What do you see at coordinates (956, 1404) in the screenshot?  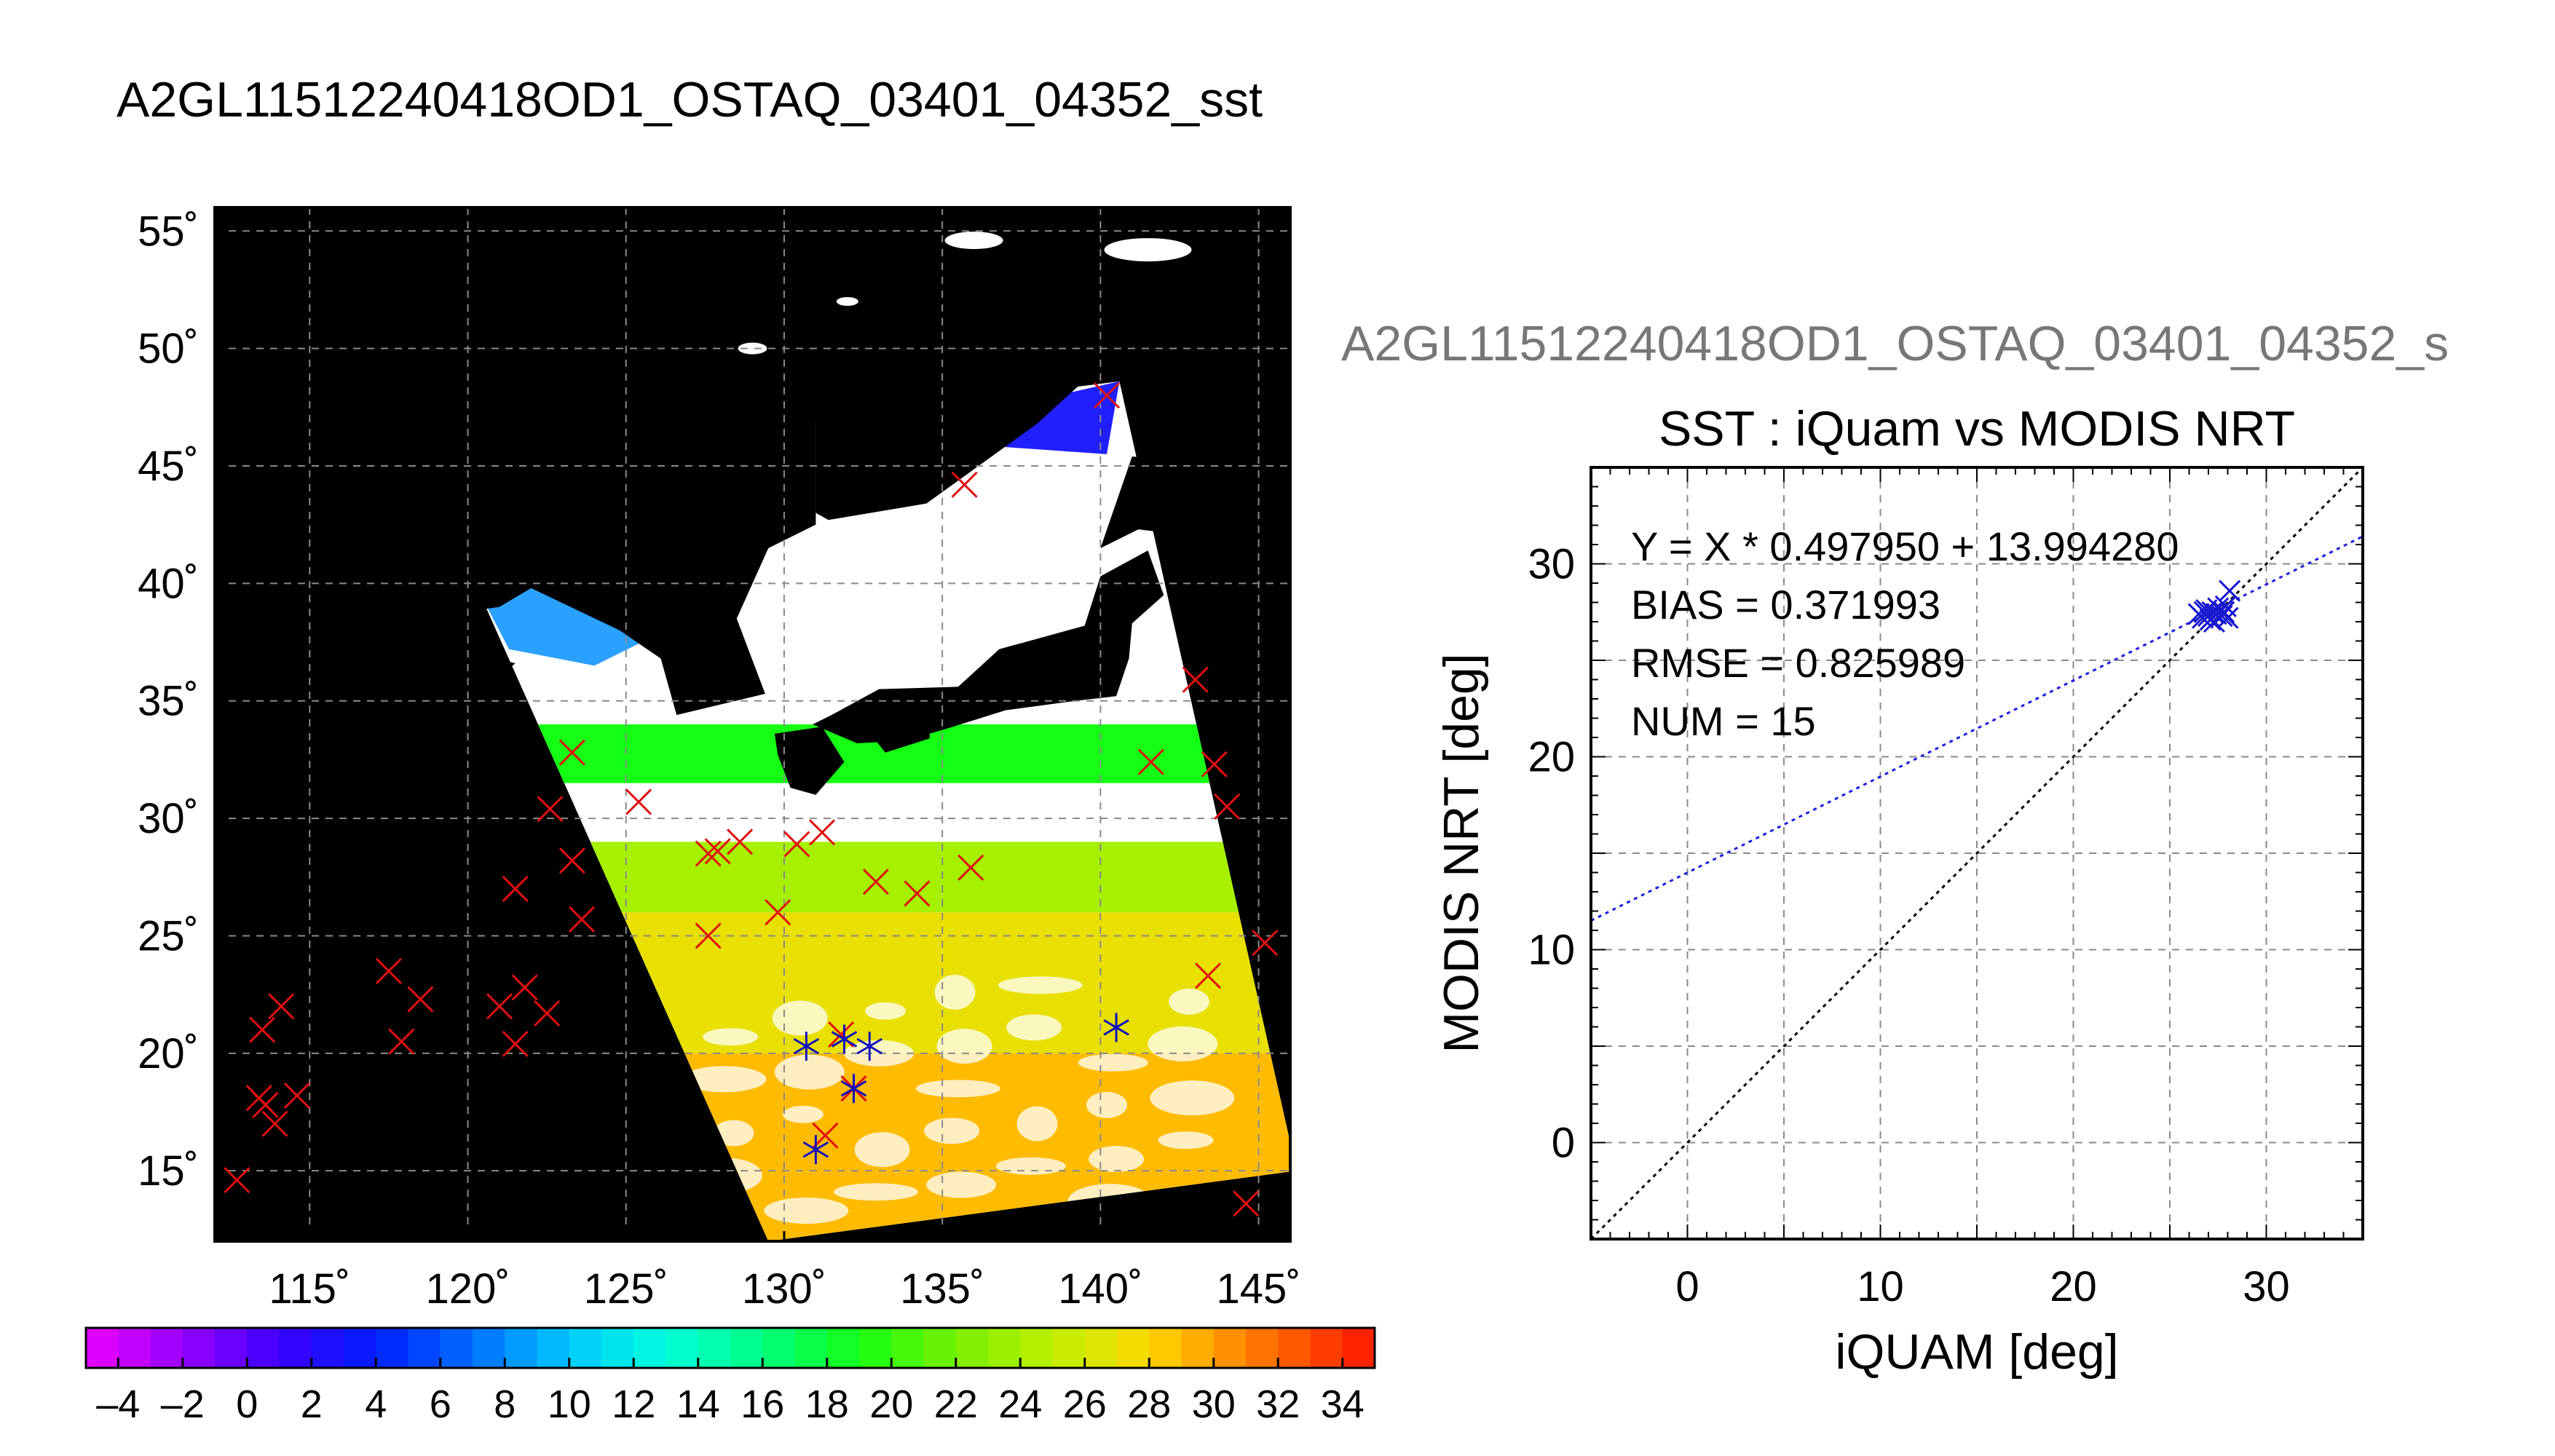 I see `colorbar-tick-label: 22` at bounding box center [956, 1404].